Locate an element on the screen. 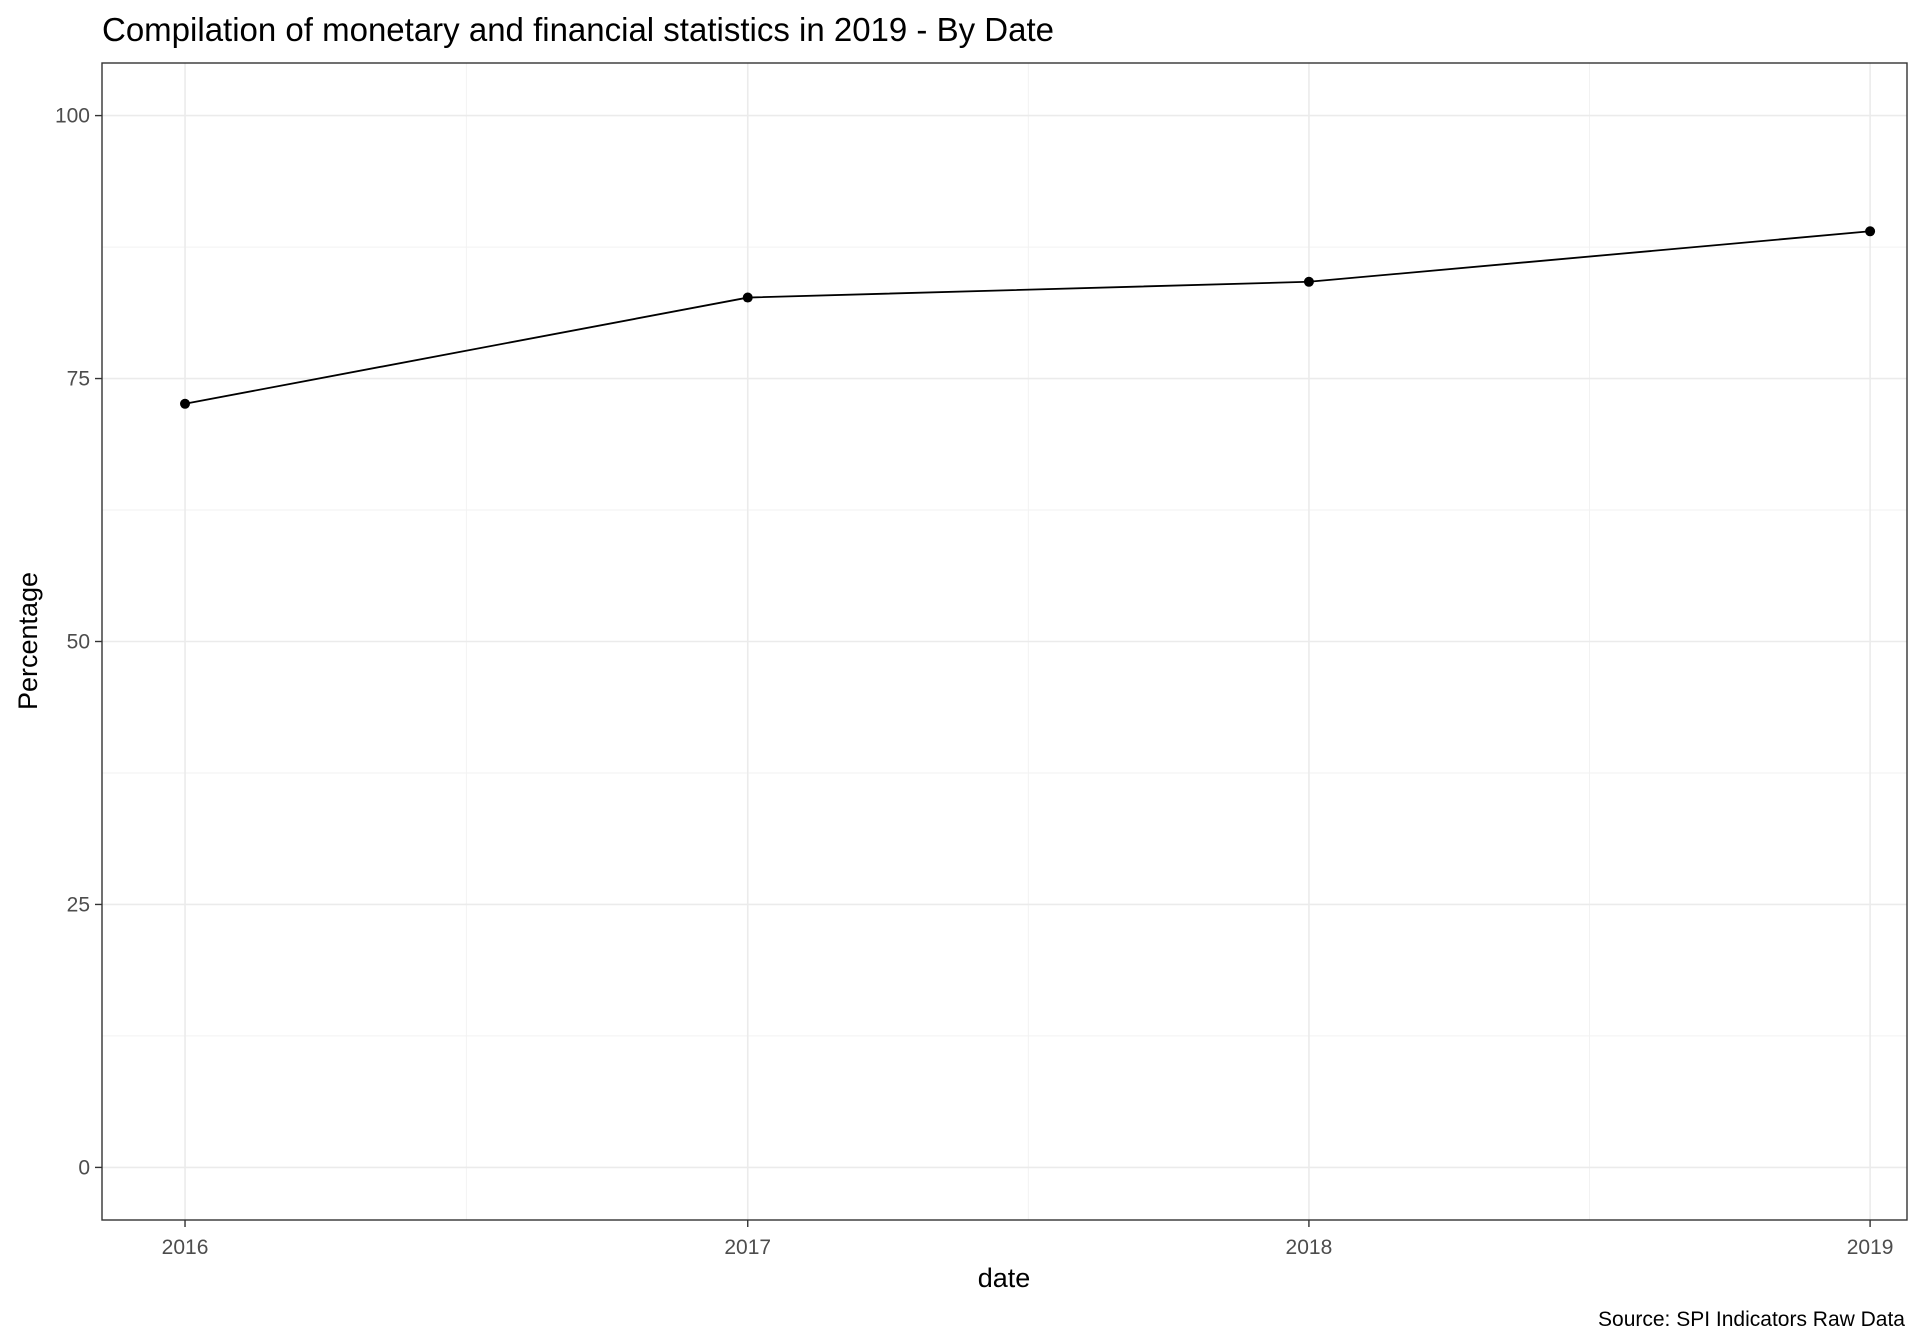  x-axis: 2016 2017 2018 2019 is located at coordinates (1028, 1239).